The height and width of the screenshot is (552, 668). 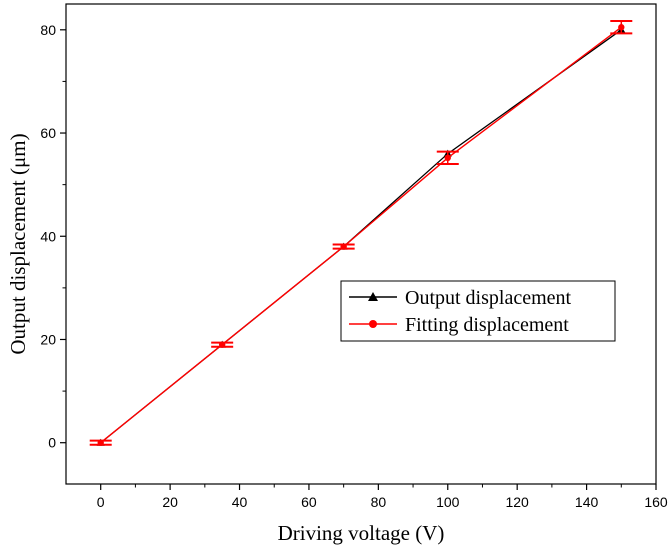 What do you see at coordinates (48, 133) in the screenshot?
I see `y-tick-label: 60` at bounding box center [48, 133].